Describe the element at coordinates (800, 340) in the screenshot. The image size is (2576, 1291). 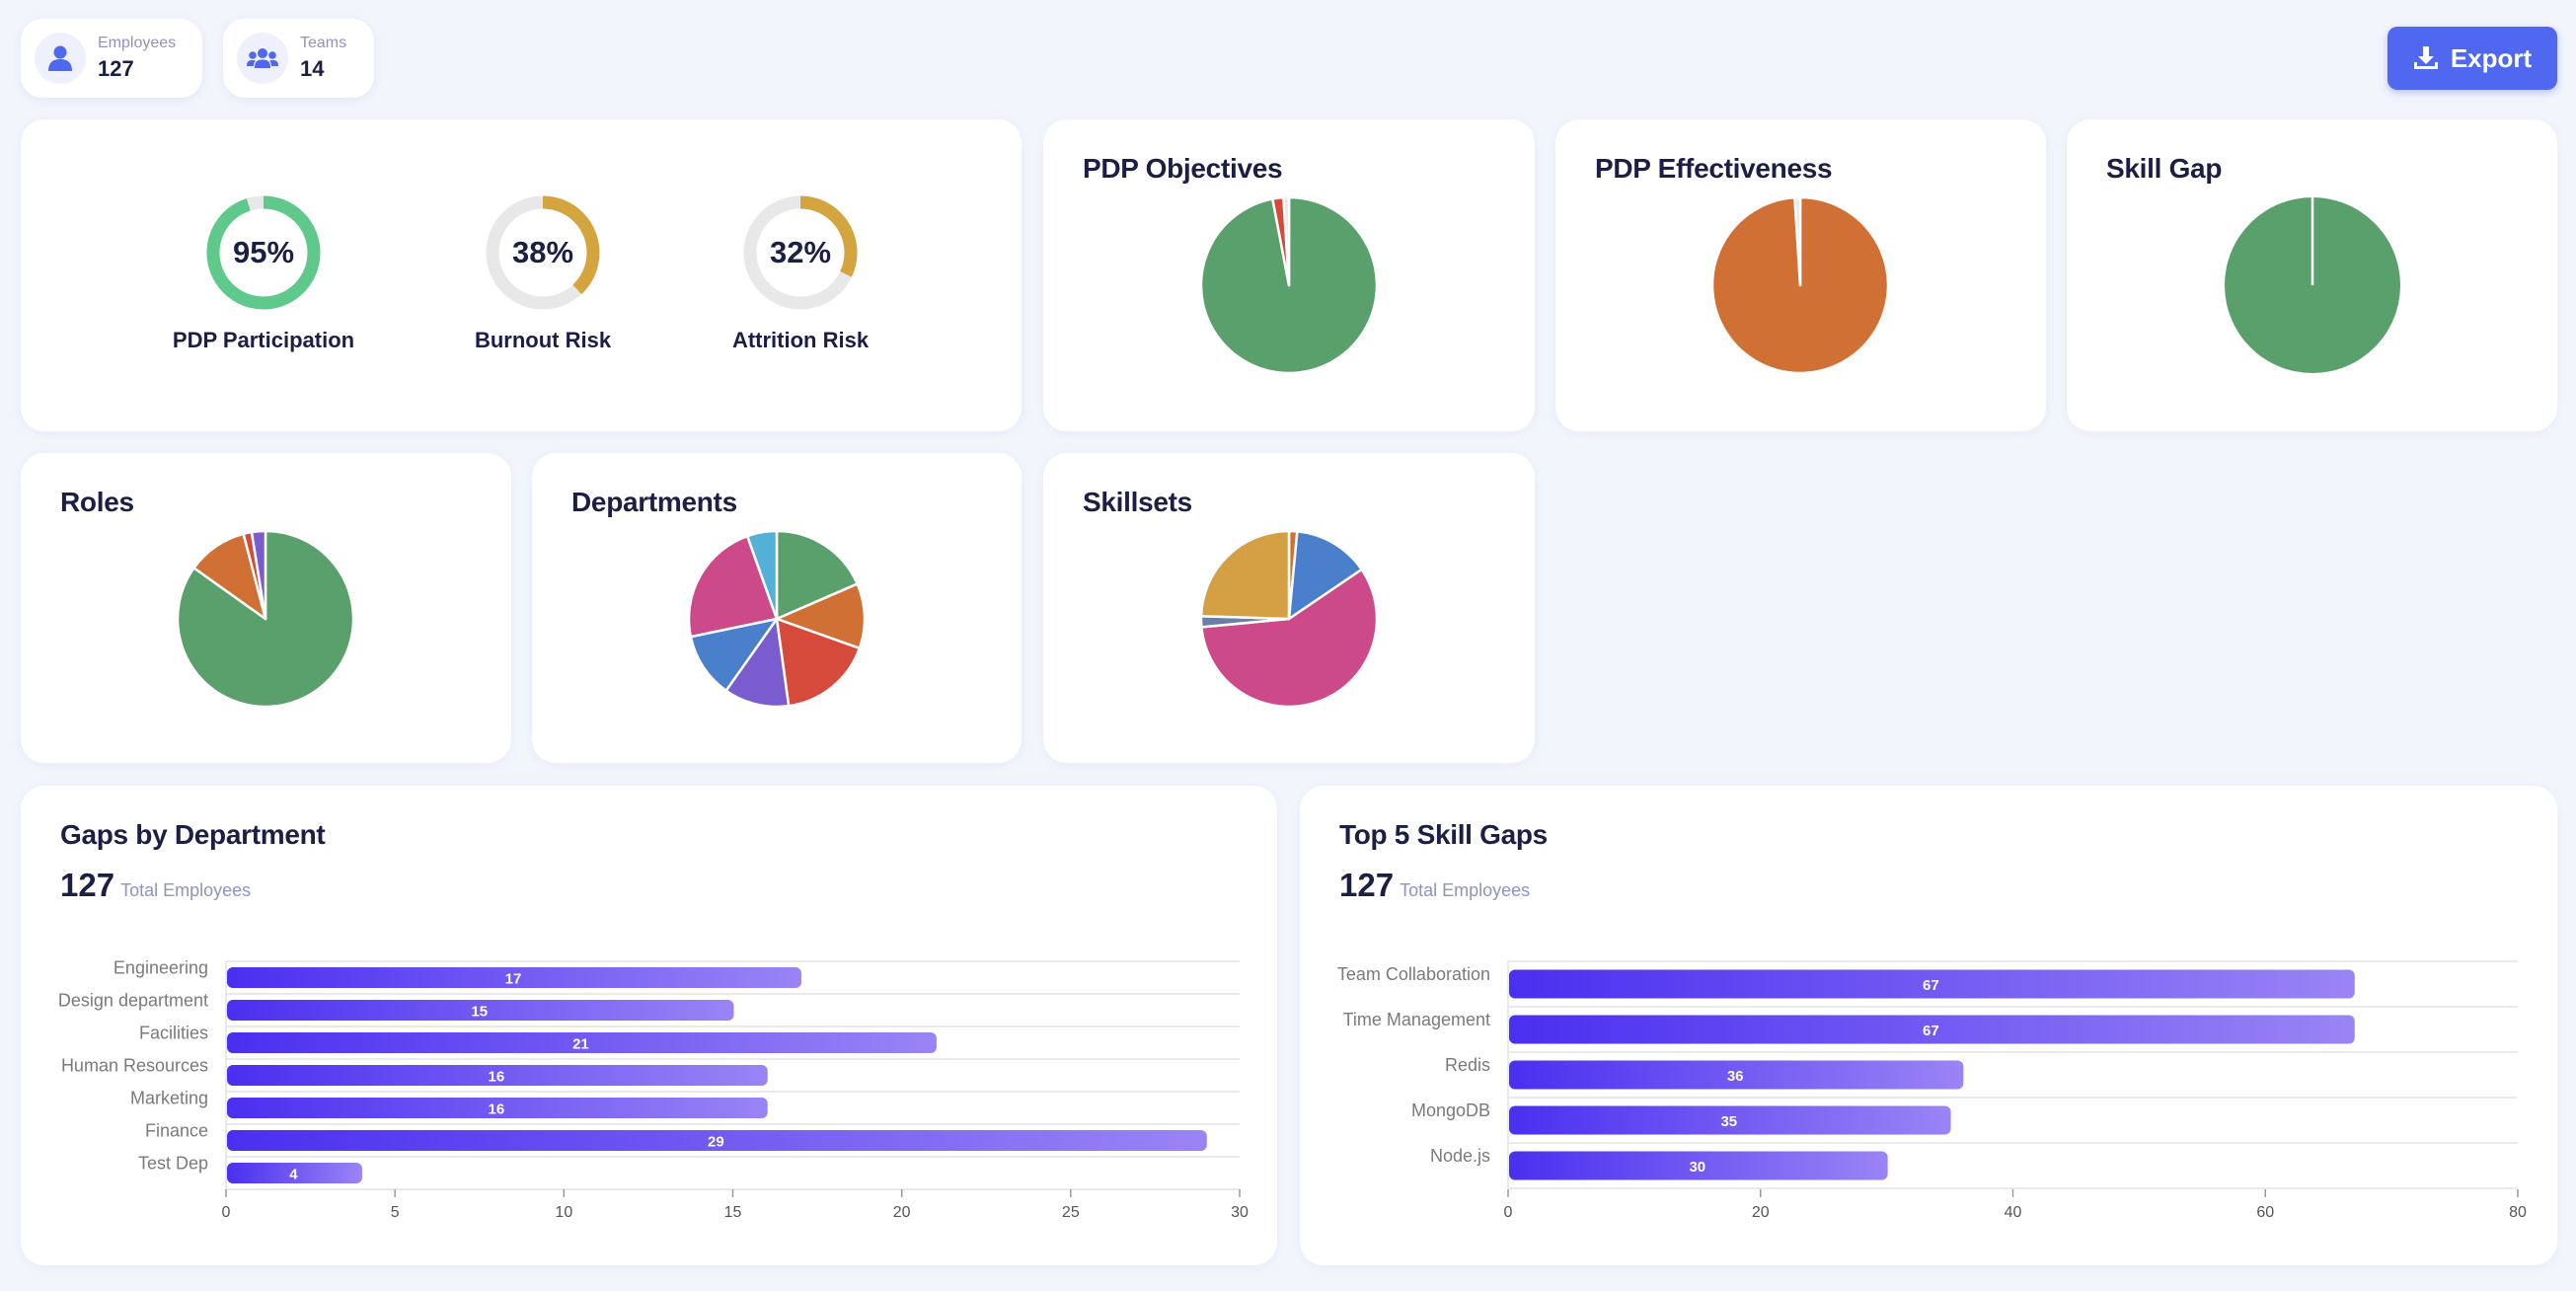
I see `gauge-label: Attrition Risk` at that location.